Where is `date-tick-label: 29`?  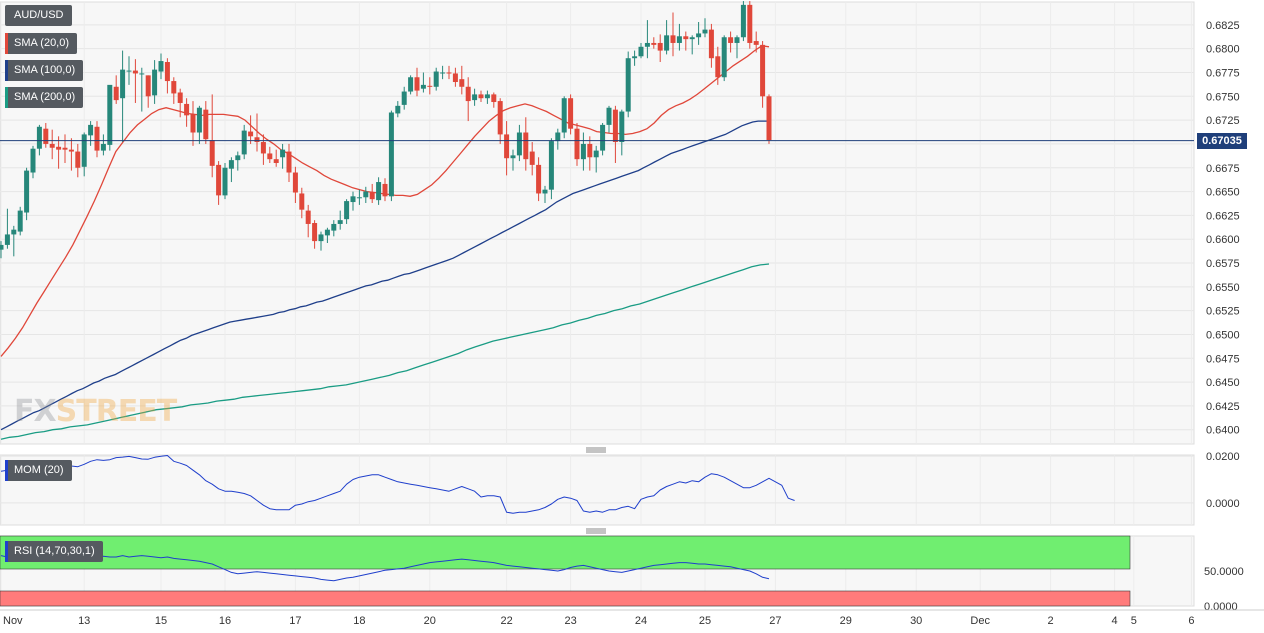
date-tick-label: 29 is located at coordinates (846, 621).